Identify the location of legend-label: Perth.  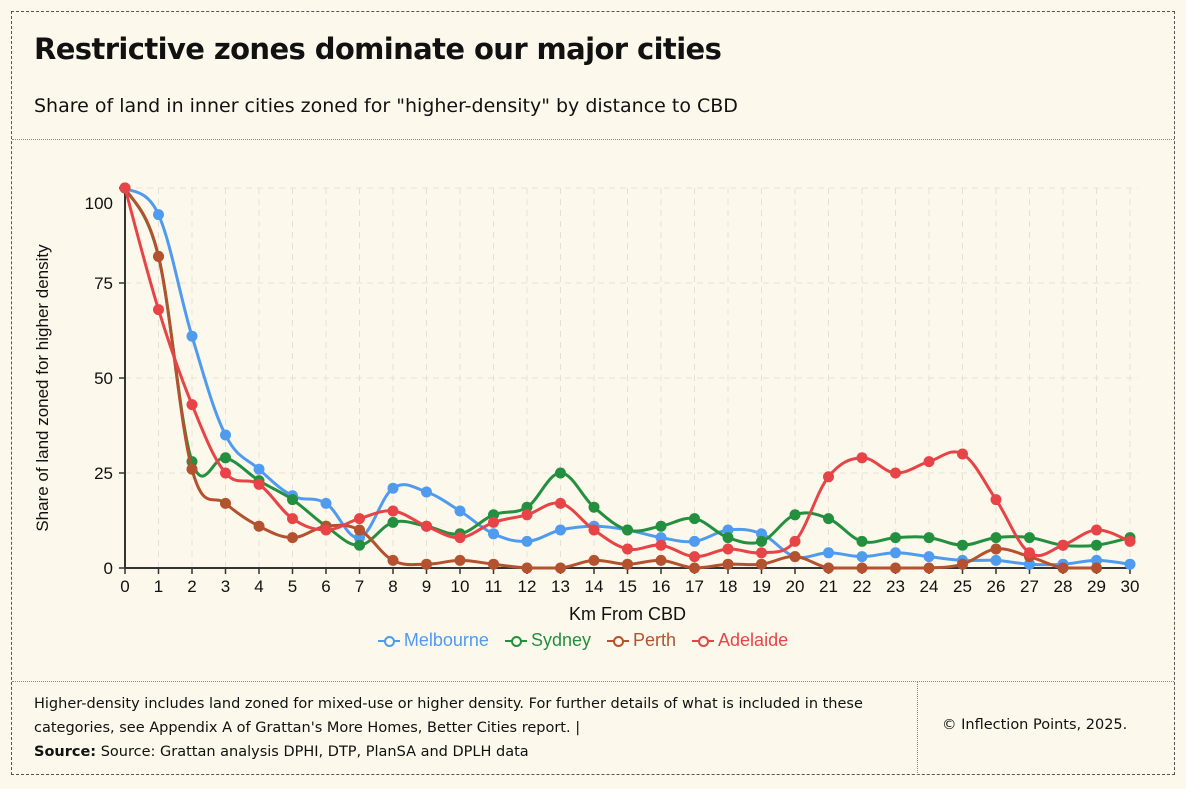
(655, 640).